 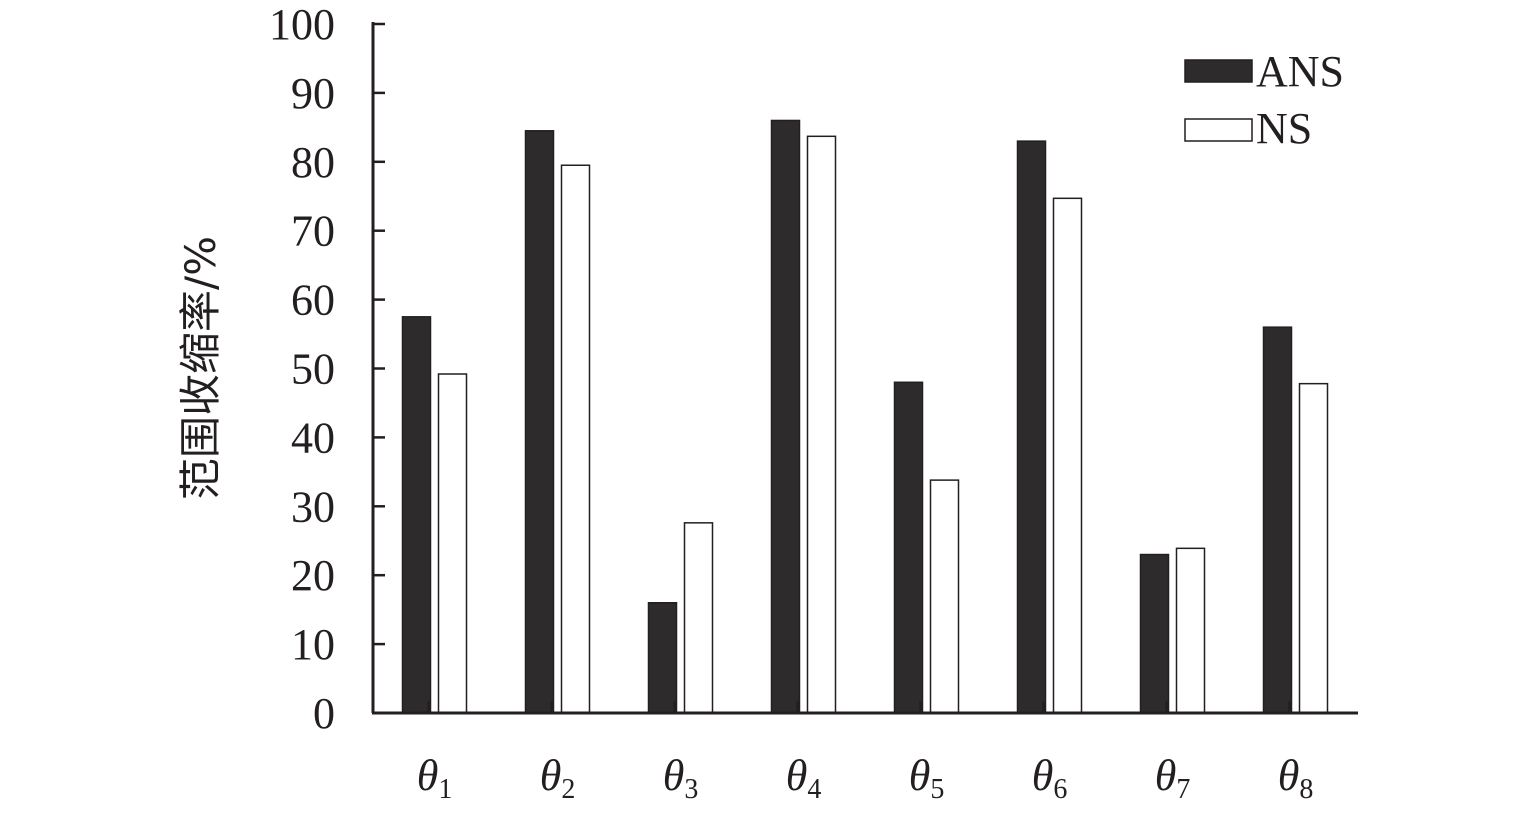 What do you see at coordinates (927, 778) in the screenshot?
I see `x-tick-label: θ5` at bounding box center [927, 778].